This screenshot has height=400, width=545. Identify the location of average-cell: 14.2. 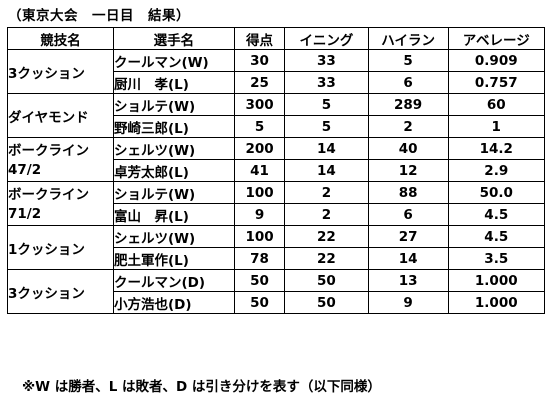
(496, 148).